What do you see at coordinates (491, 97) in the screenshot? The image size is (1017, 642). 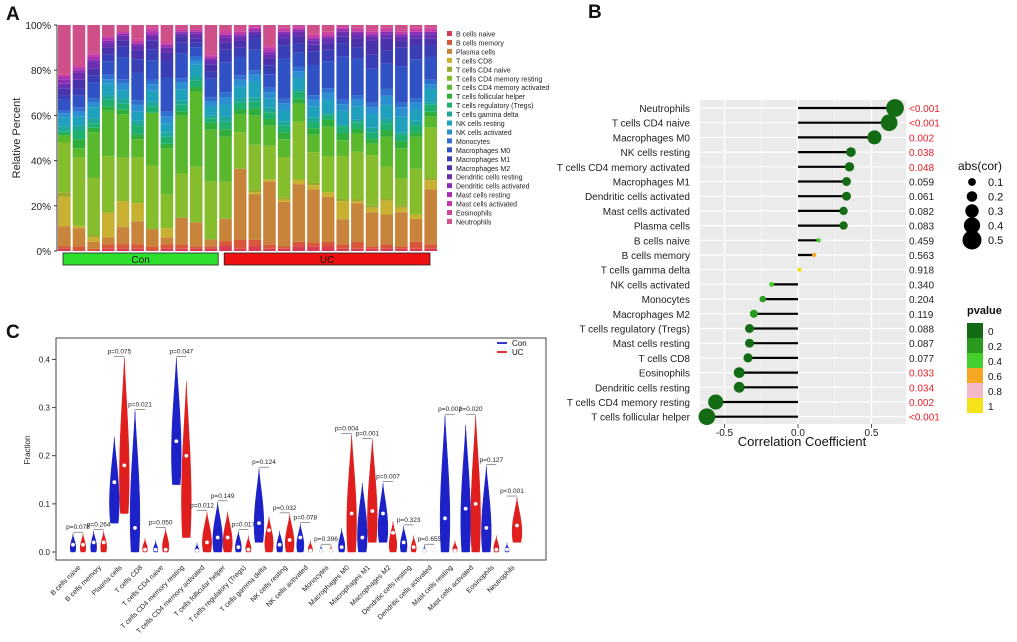 I see `legend-label: T cells follicular helper` at bounding box center [491, 97].